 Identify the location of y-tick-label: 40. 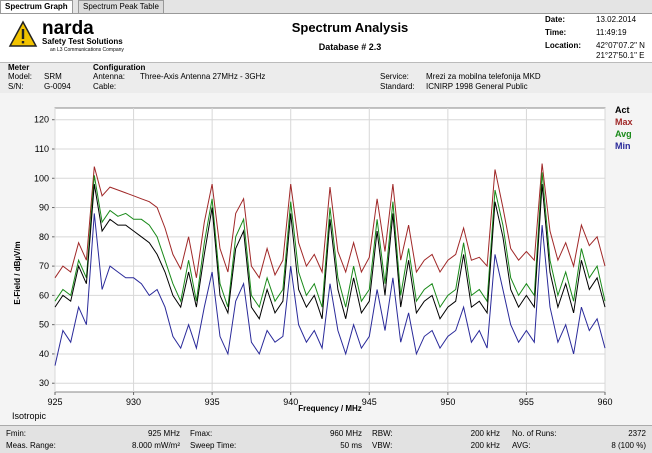
(44, 354).